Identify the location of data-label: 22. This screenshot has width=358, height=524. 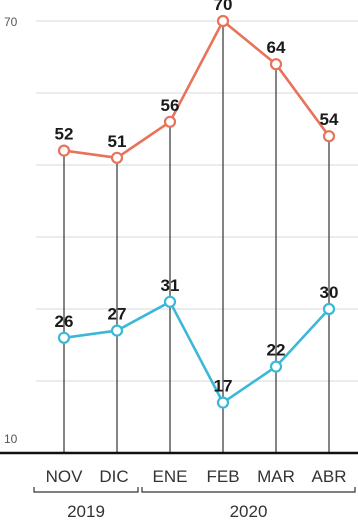
(276, 350).